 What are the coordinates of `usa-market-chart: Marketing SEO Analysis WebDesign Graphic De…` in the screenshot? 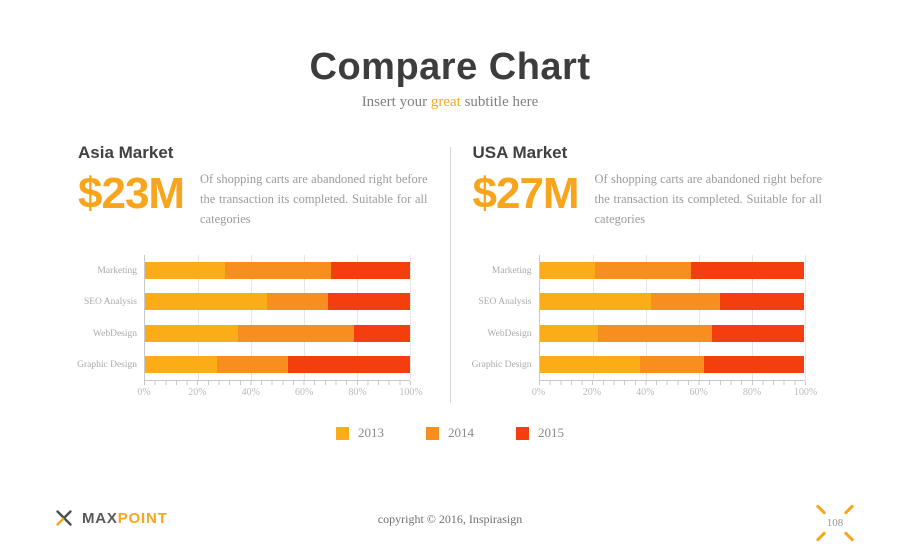 It's located at (647, 329).